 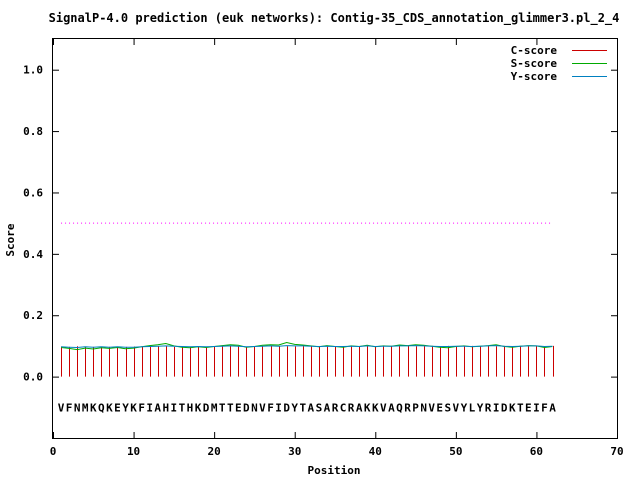 I want to click on legend-label: S-score, so click(x=534, y=63).